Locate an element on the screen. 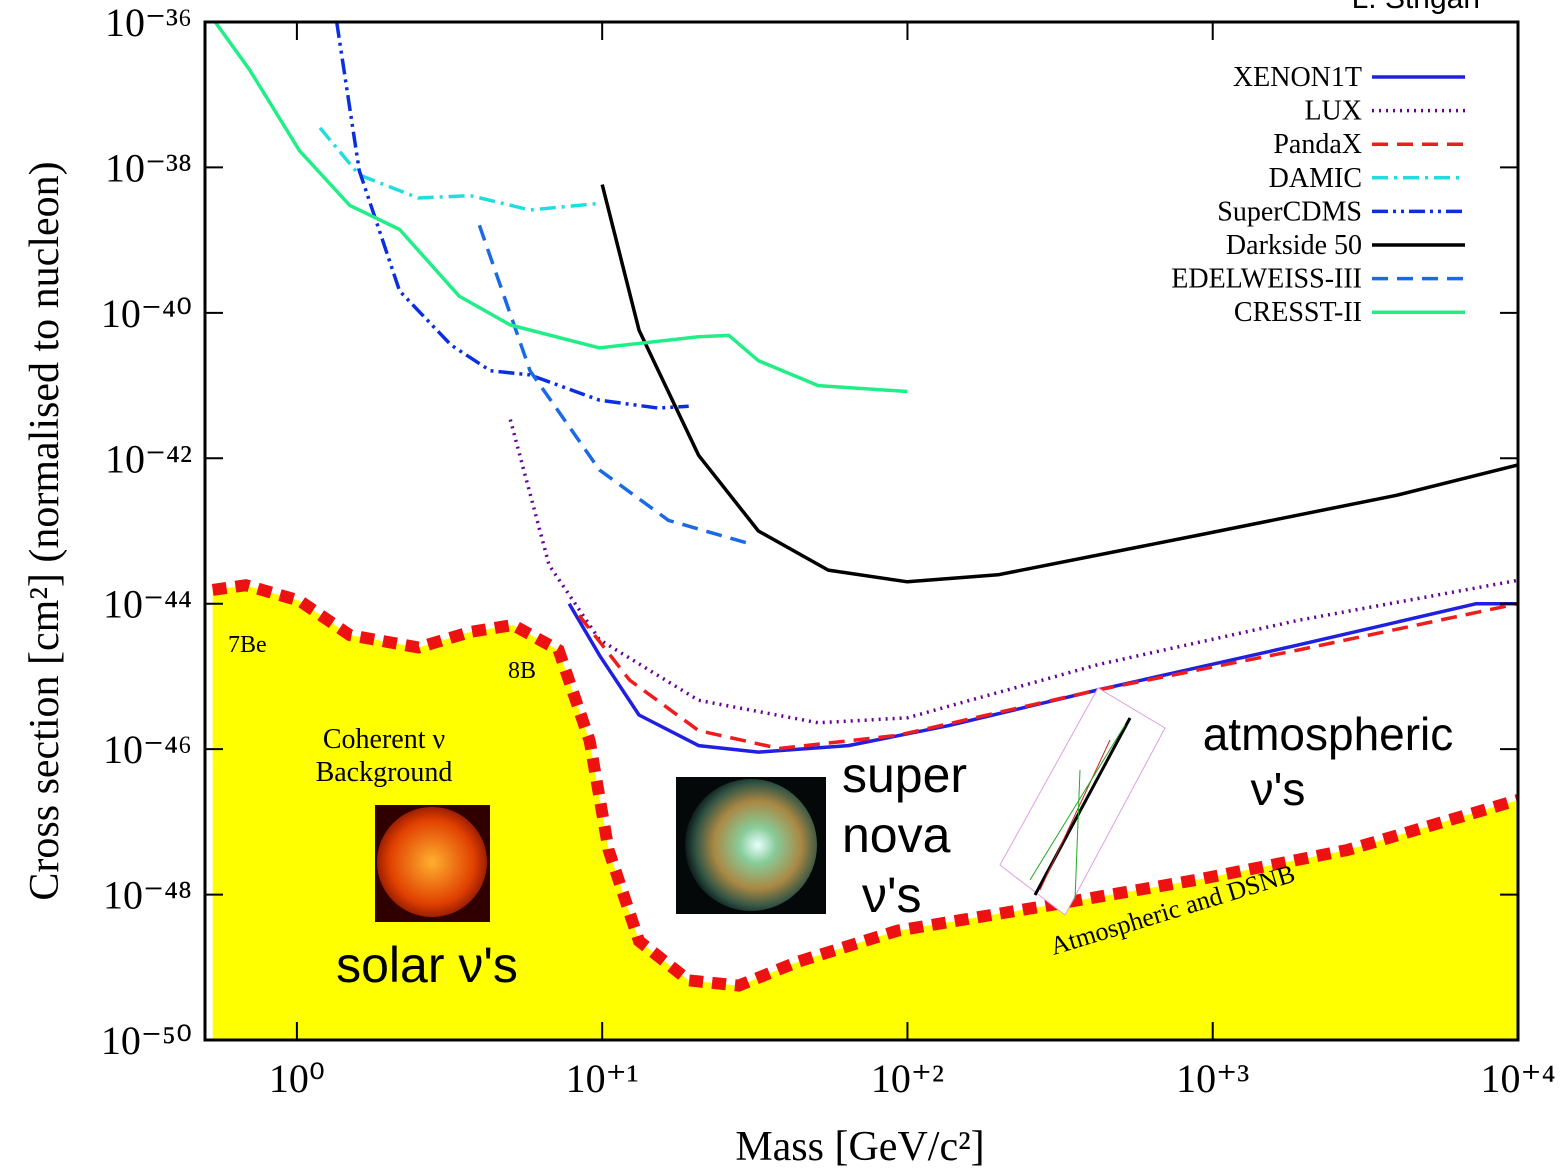 The image size is (1566, 1169). x-tick-label: 10⁺¹ is located at coordinates (602, 1078).